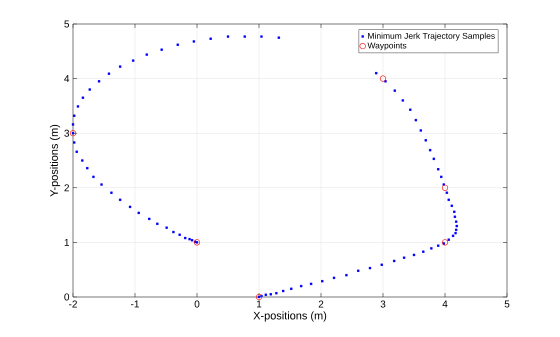  Describe the element at coordinates (73, 304) in the screenshot. I see `x-tick-label: -2` at that location.